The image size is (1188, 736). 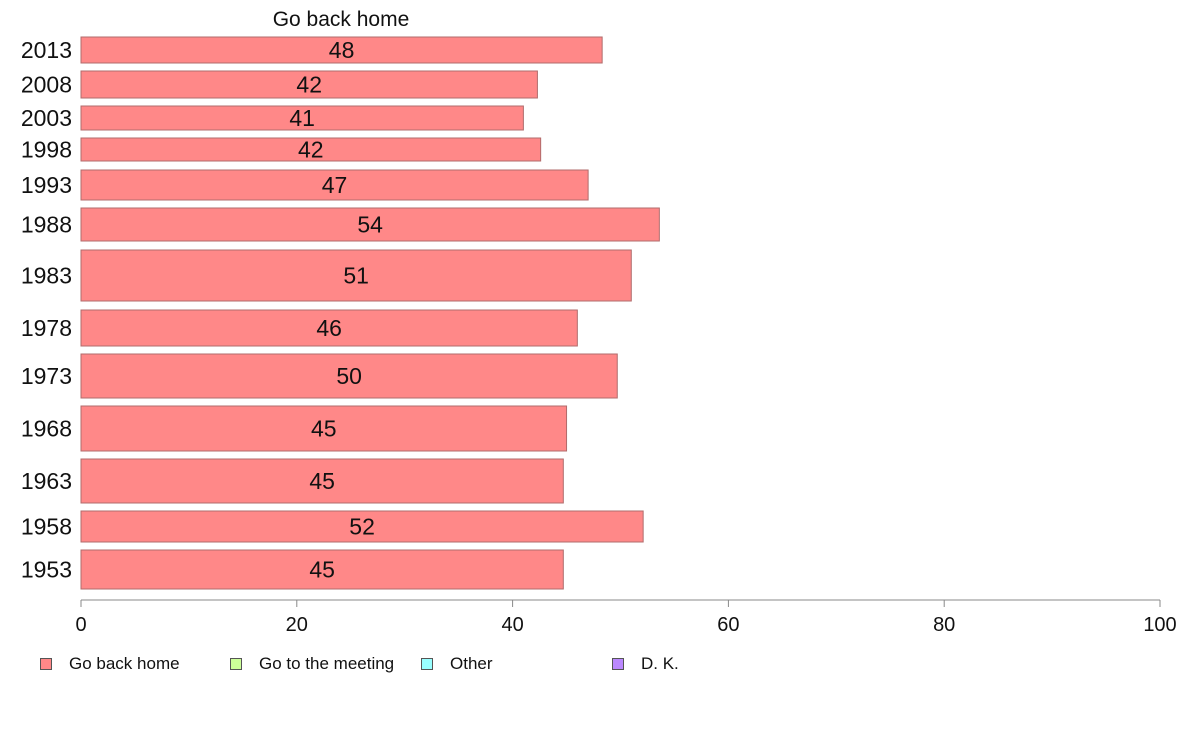 What do you see at coordinates (728, 625) in the screenshot?
I see `x-tick-label-60: 60` at bounding box center [728, 625].